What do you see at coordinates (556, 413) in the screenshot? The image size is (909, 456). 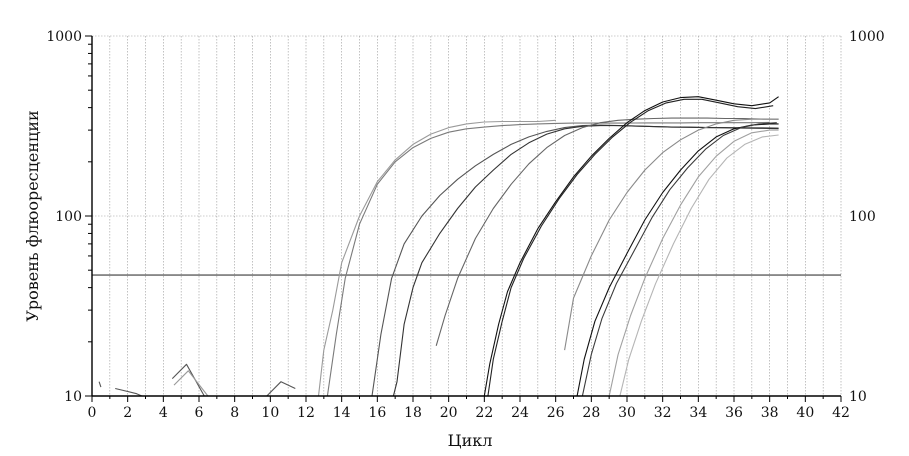 I see `x-tick-label: 26` at bounding box center [556, 413].